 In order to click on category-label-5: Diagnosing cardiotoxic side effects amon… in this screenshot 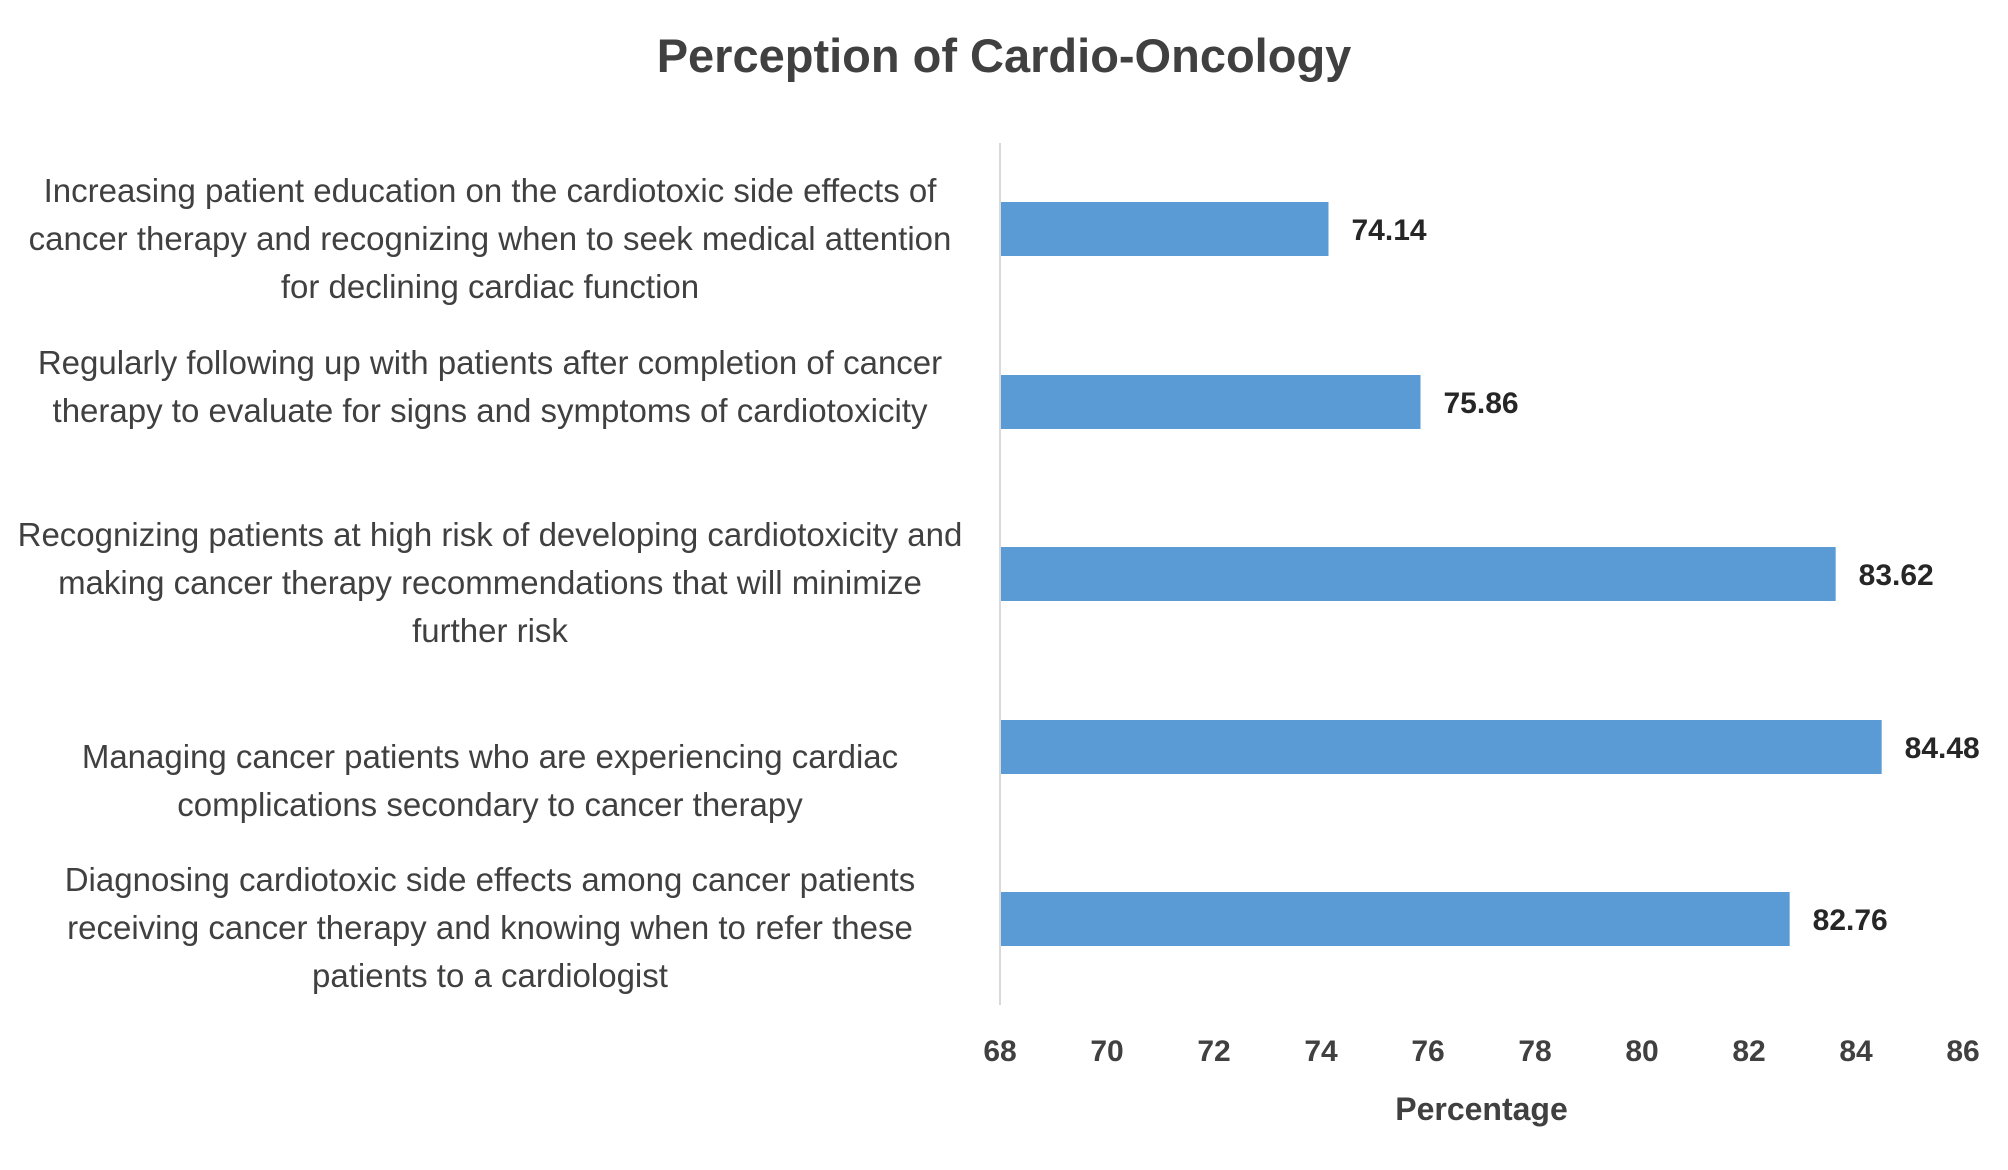, I will do `click(490, 927)`.